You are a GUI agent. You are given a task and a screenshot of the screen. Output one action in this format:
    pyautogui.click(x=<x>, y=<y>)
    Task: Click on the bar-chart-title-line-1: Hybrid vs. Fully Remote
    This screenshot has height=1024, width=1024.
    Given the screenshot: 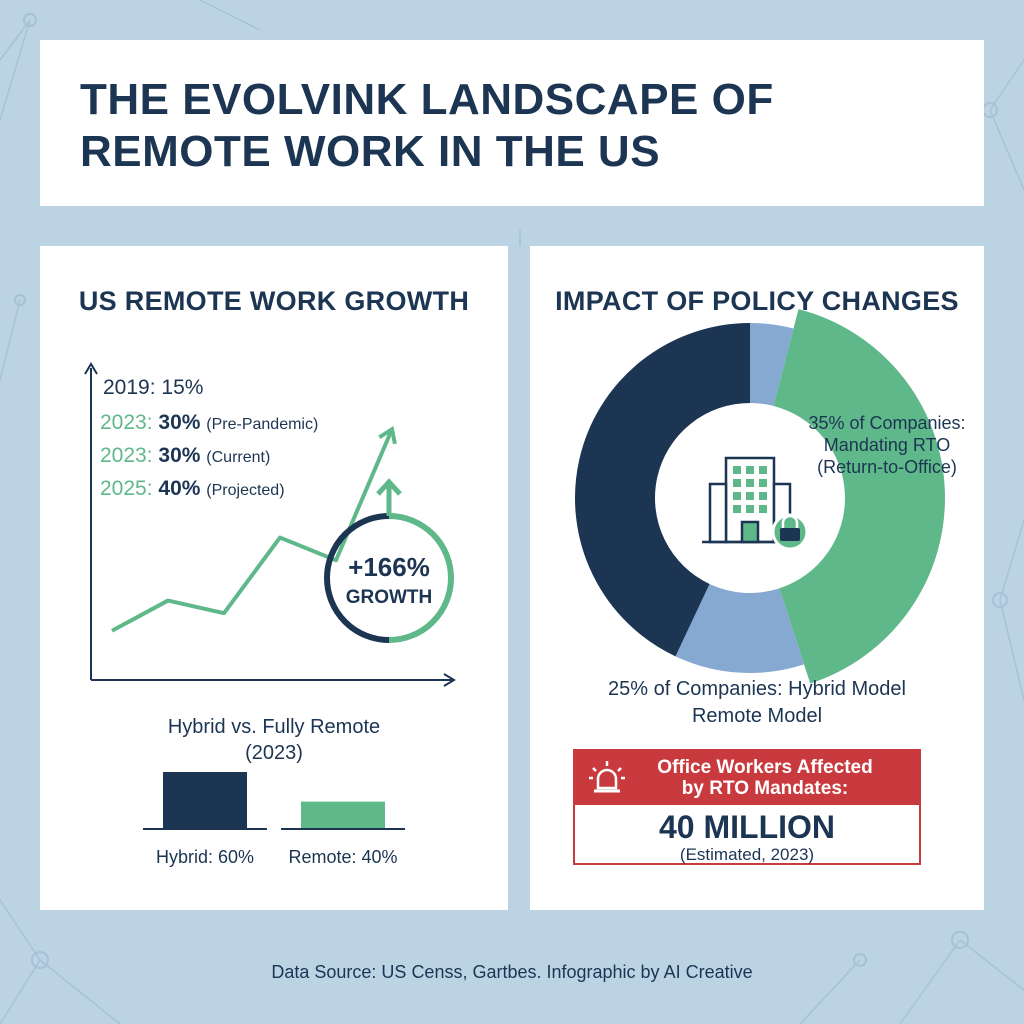 What is the action you would take?
    pyautogui.click(x=274, y=727)
    